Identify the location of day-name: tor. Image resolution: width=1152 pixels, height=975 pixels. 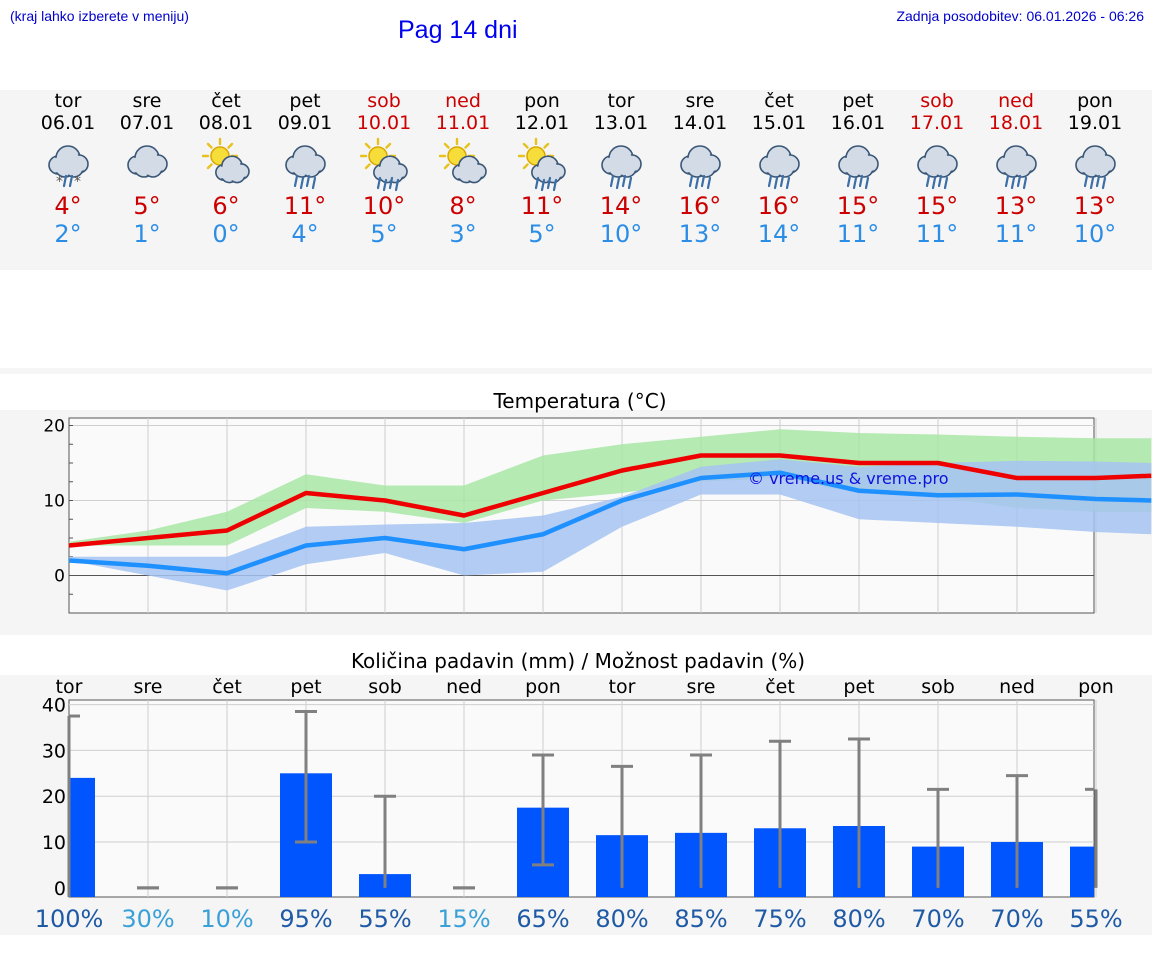
(68, 101).